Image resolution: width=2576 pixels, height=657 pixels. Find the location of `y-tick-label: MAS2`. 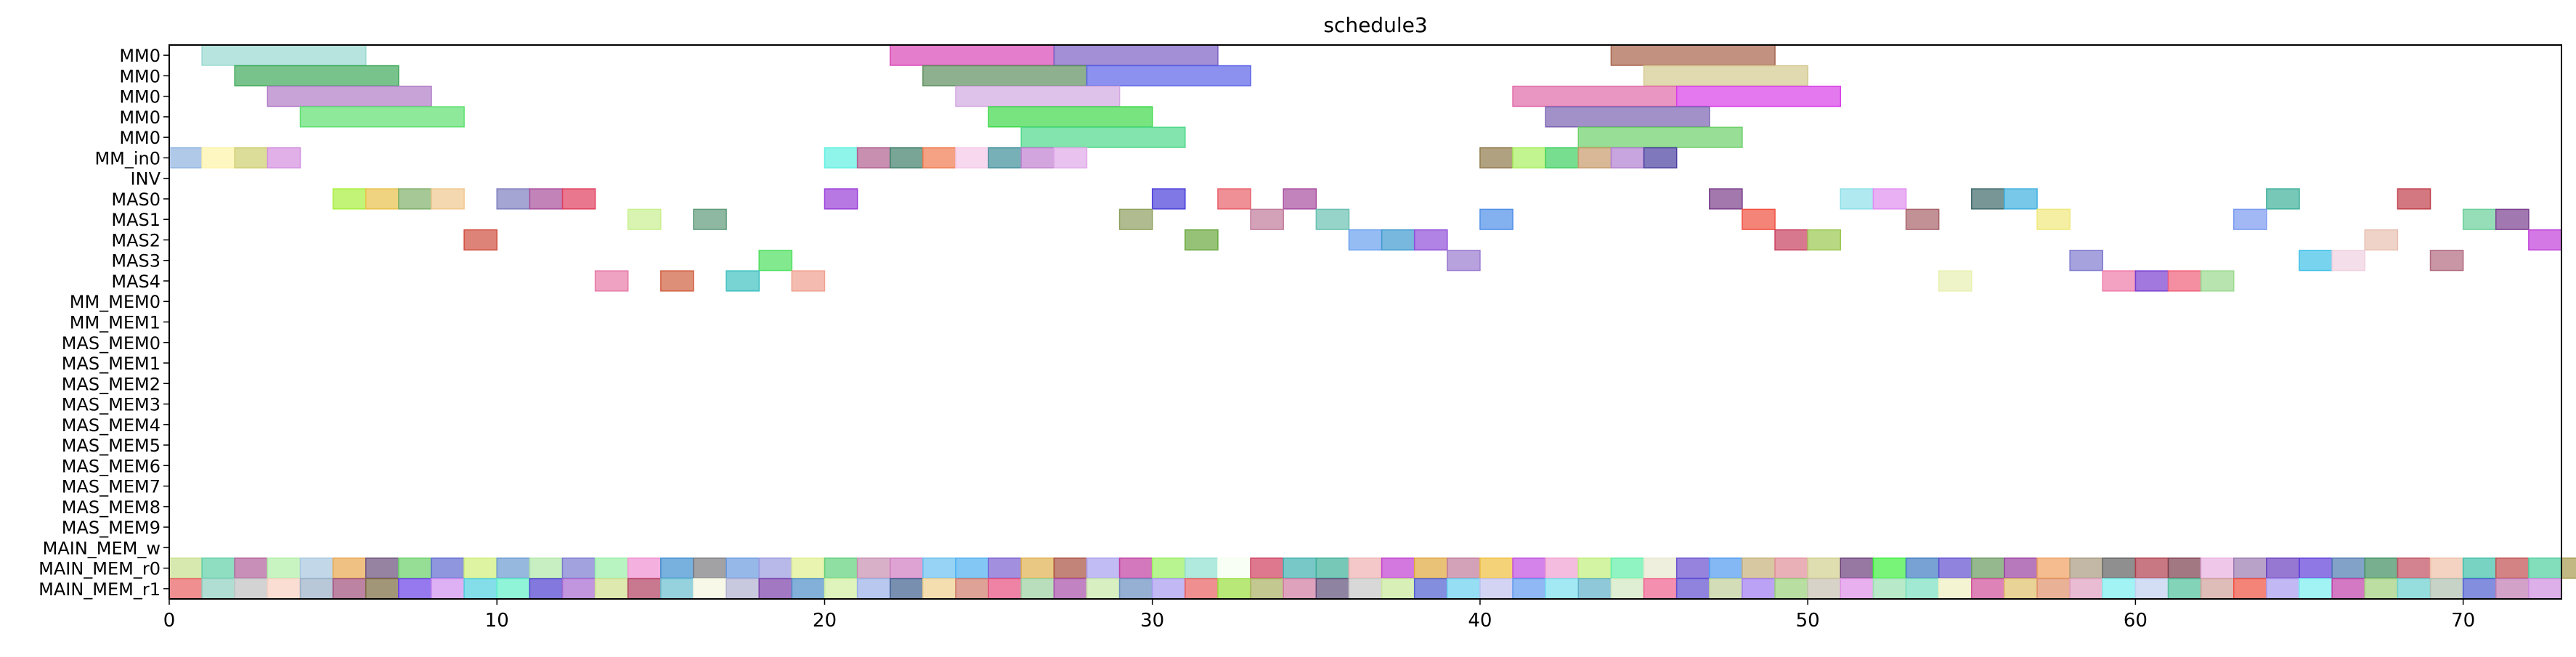

y-tick-label: MAS2 is located at coordinates (136, 240).